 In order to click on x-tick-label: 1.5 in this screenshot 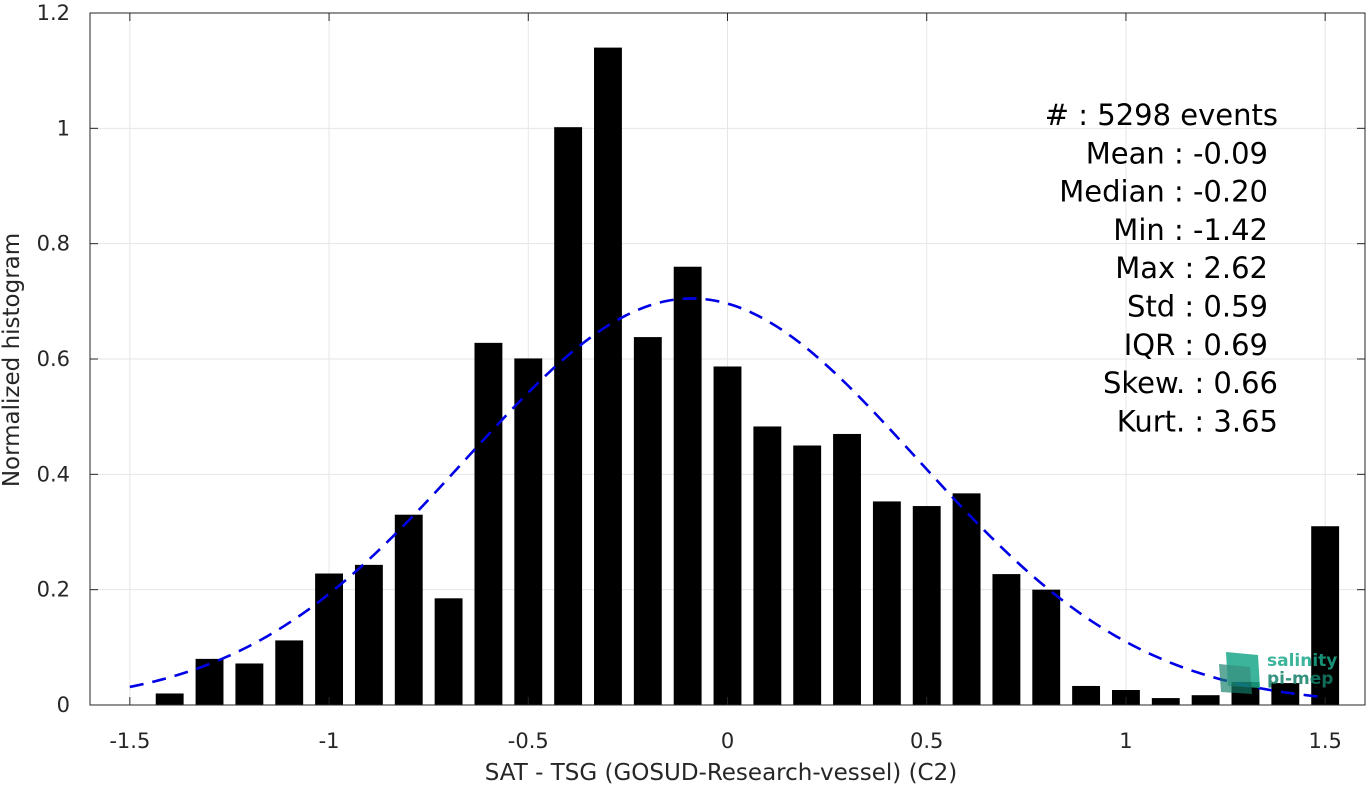, I will do `click(1324, 741)`.